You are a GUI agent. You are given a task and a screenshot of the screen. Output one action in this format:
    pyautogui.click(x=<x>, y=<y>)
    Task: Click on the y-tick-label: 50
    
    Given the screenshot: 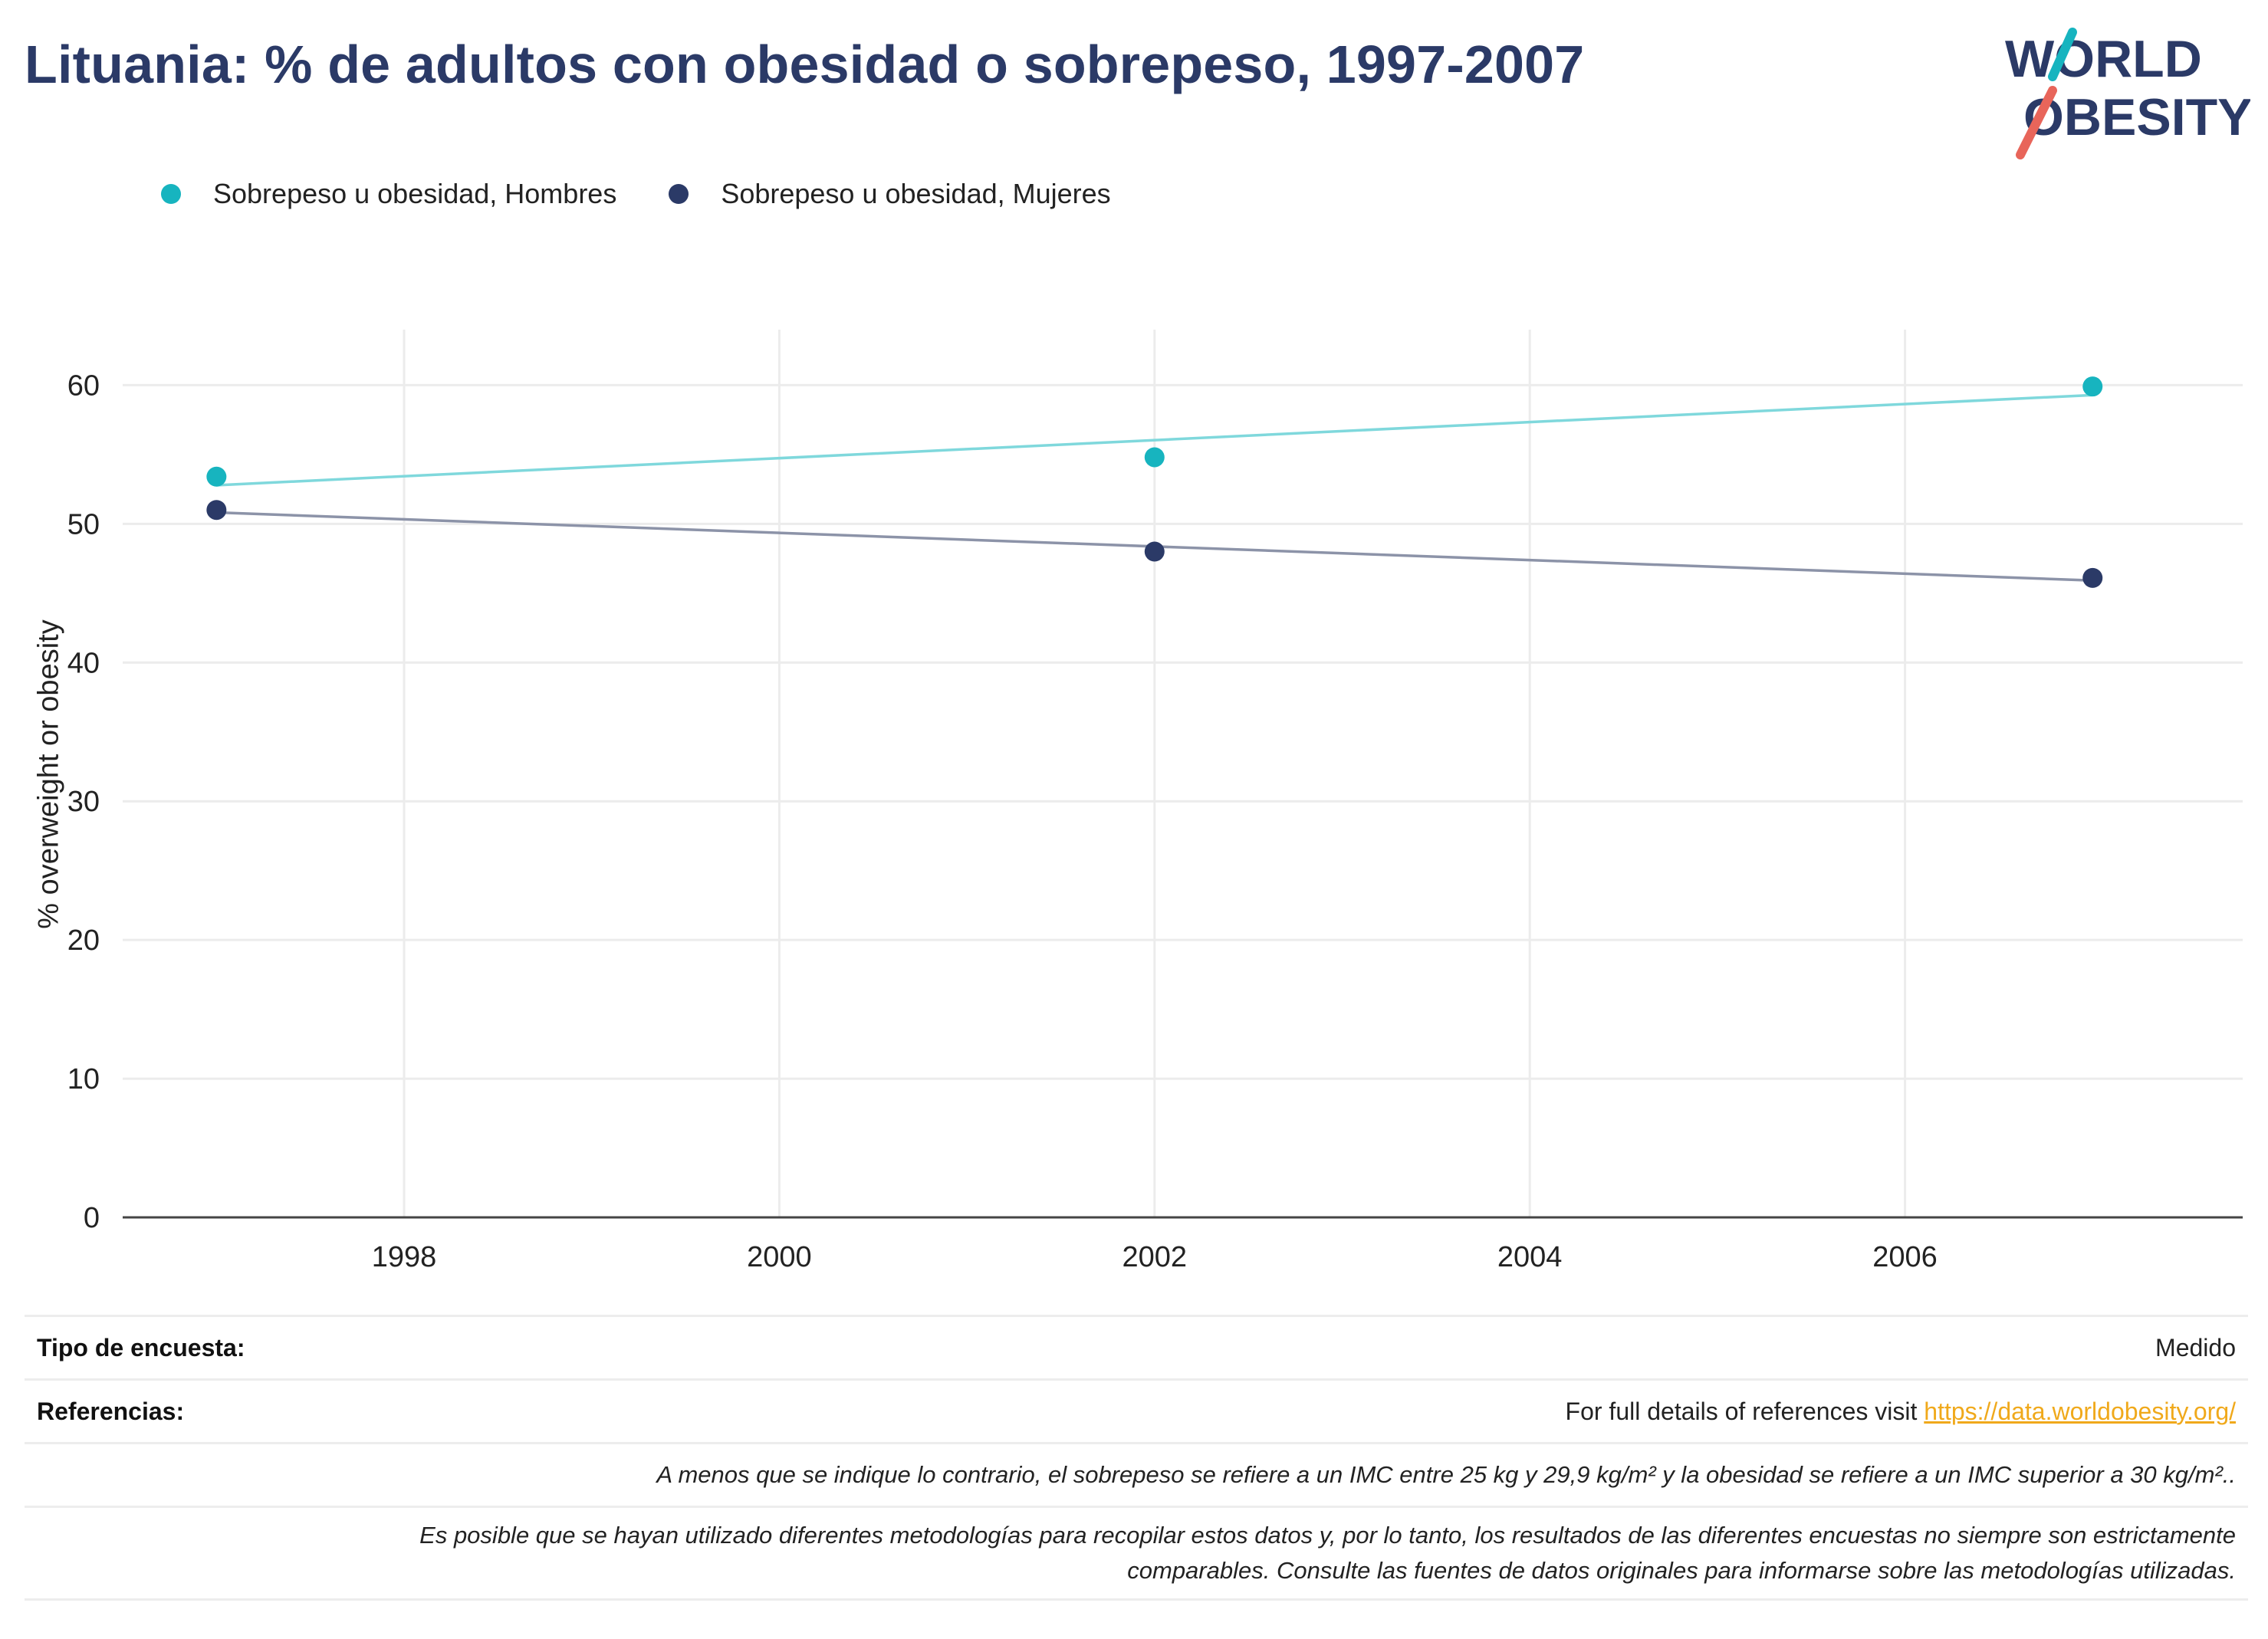 What is the action you would take?
    pyautogui.click(x=83, y=524)
    